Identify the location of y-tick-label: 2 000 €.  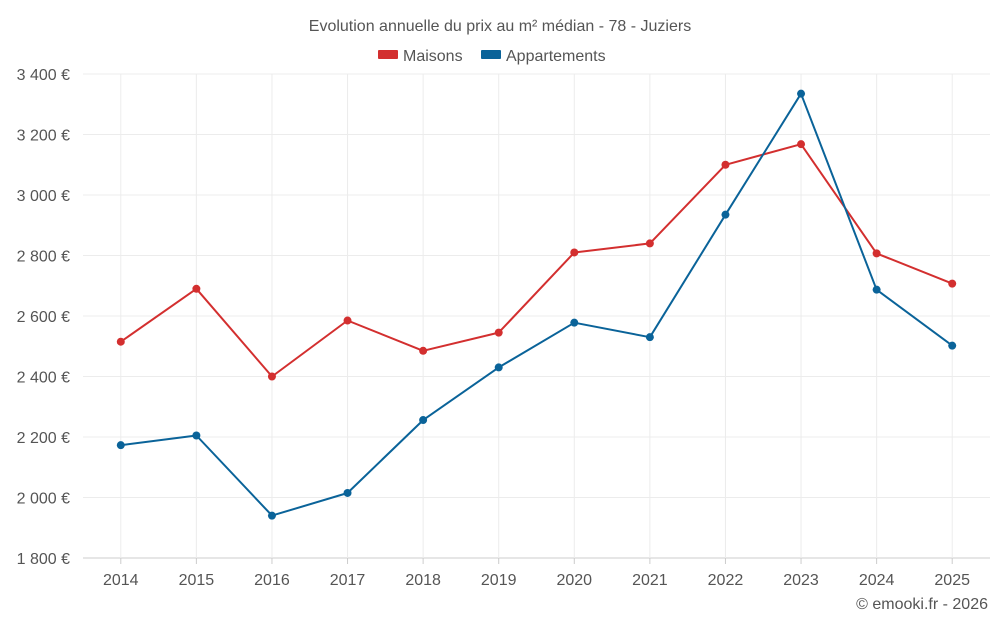
(43, 499).